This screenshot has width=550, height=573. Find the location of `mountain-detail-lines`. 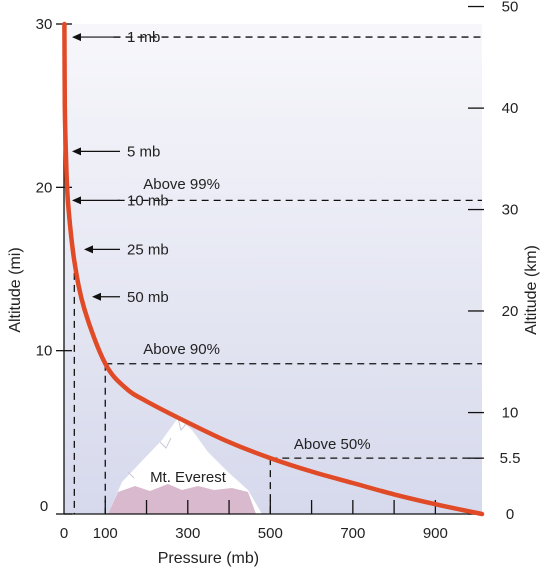

mountain-detail-lines is located at coordinates (157, 448).